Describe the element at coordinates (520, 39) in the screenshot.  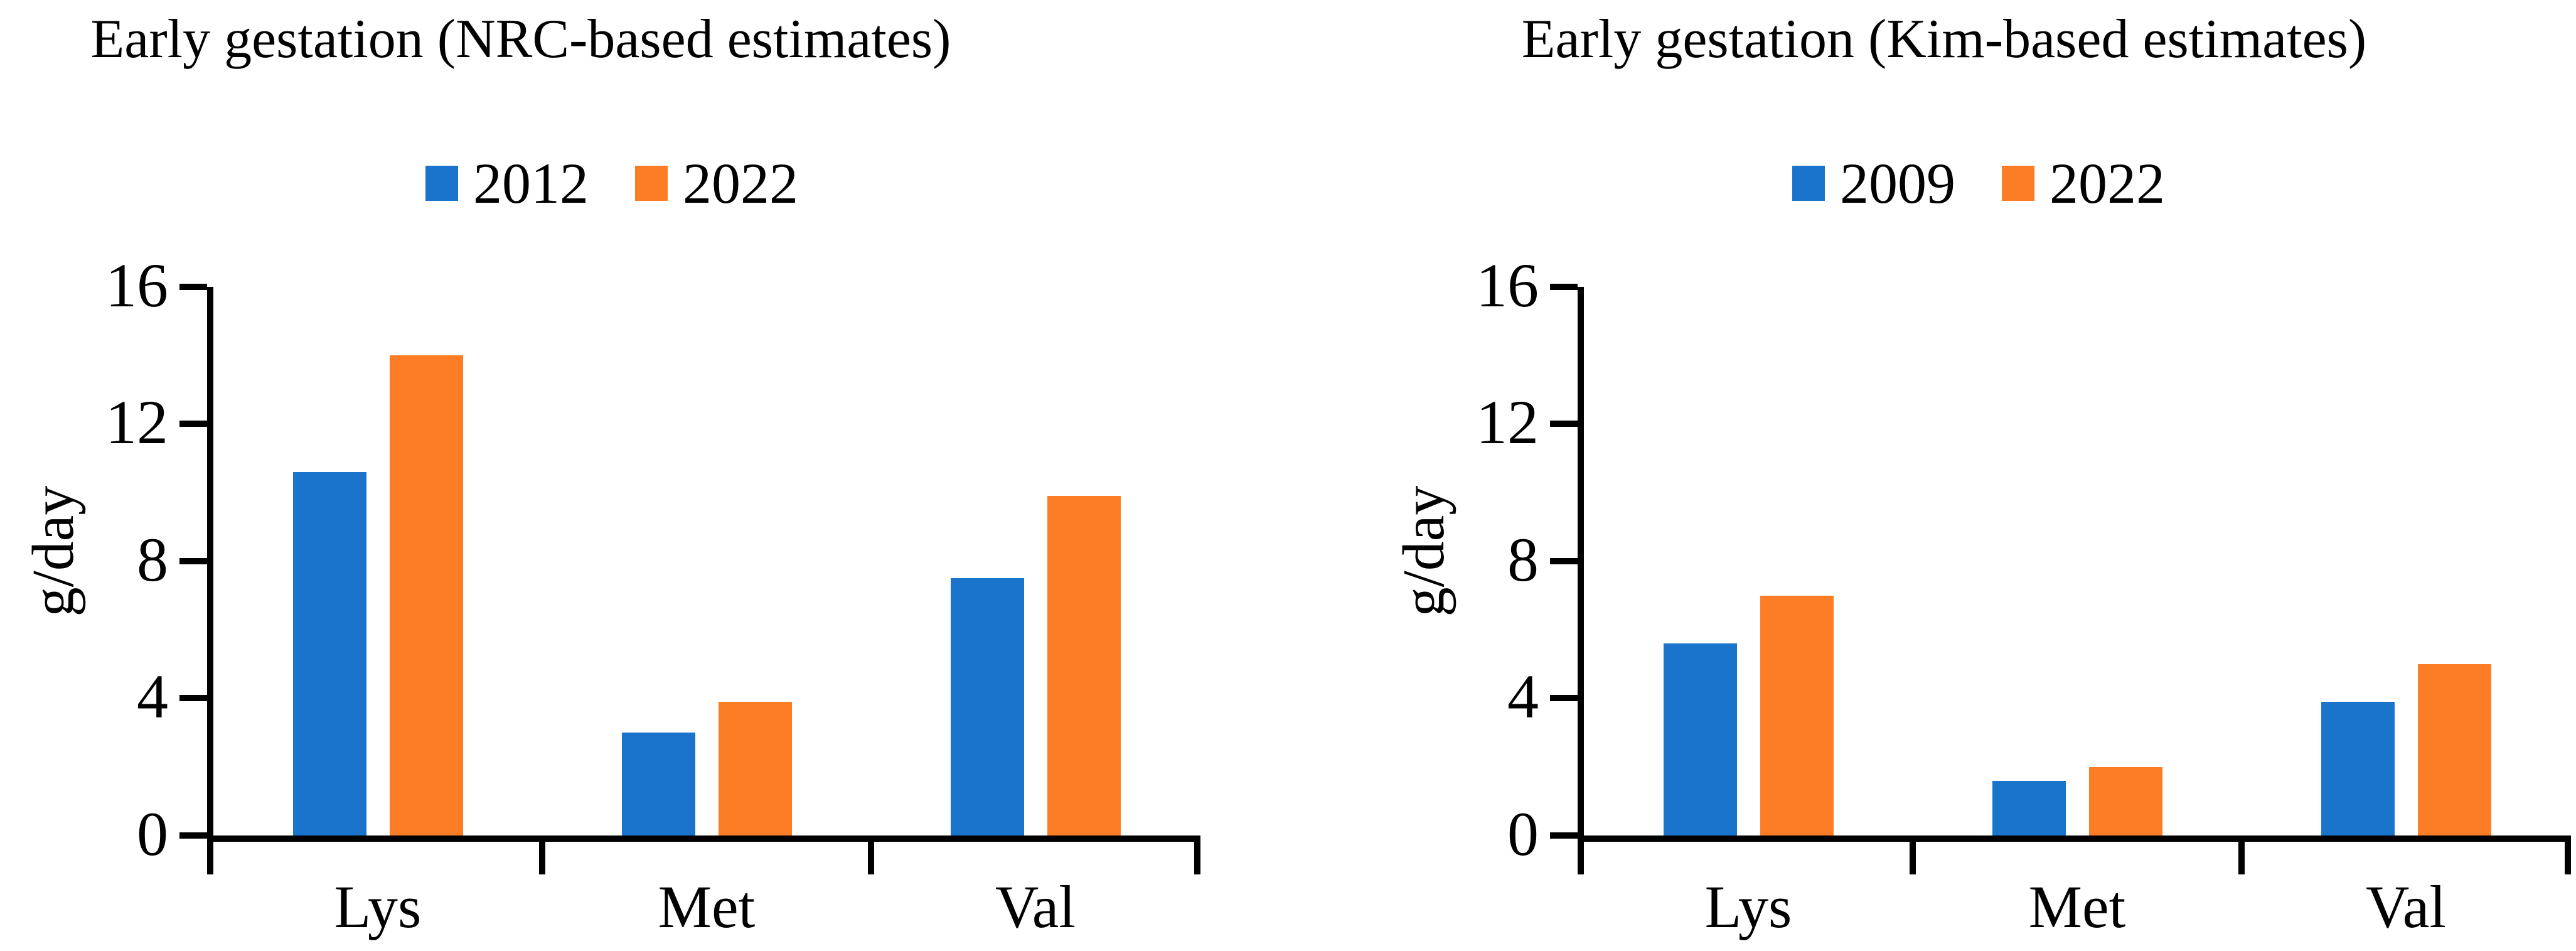
I see `chart-title-nrc: Early gestation (NRC-based estimates)` at that location.